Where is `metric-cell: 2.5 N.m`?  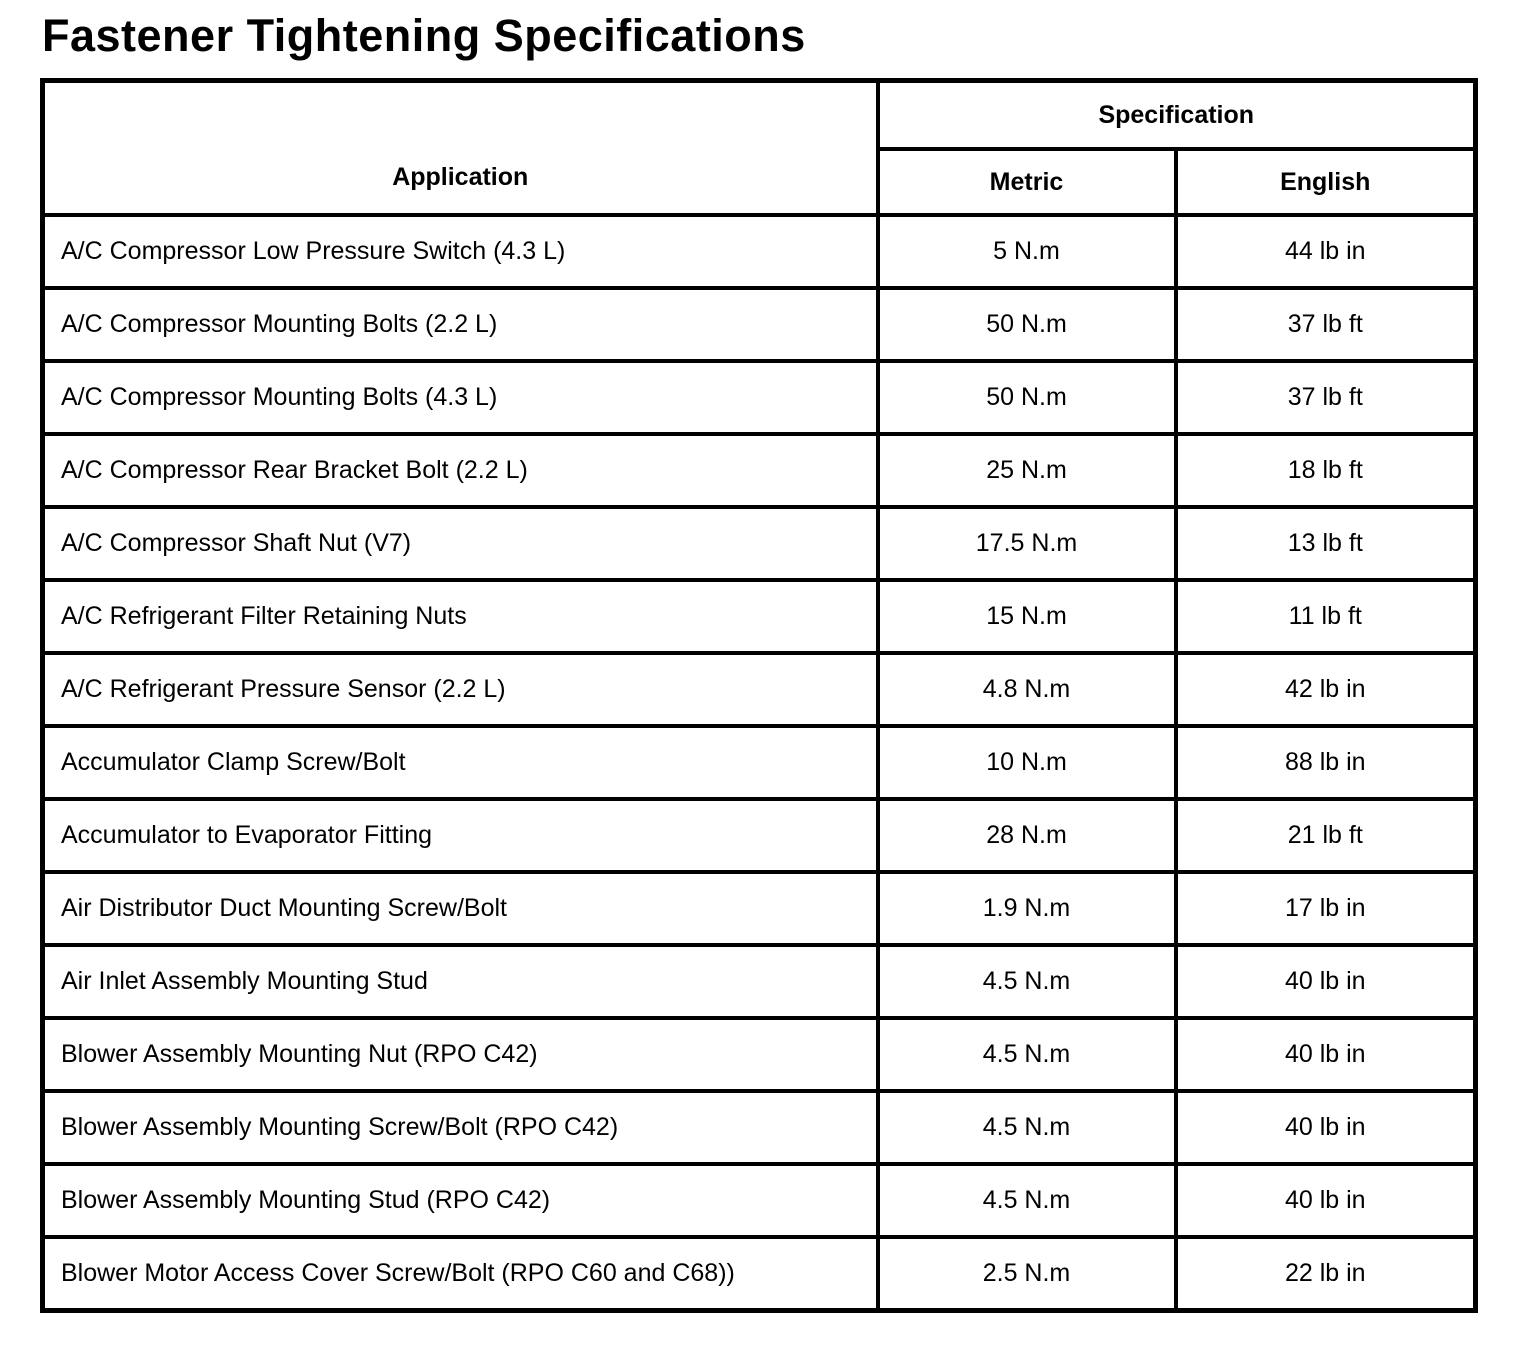
metric-cell: 2.5 N.m is located at coordinates (1026, 1274).